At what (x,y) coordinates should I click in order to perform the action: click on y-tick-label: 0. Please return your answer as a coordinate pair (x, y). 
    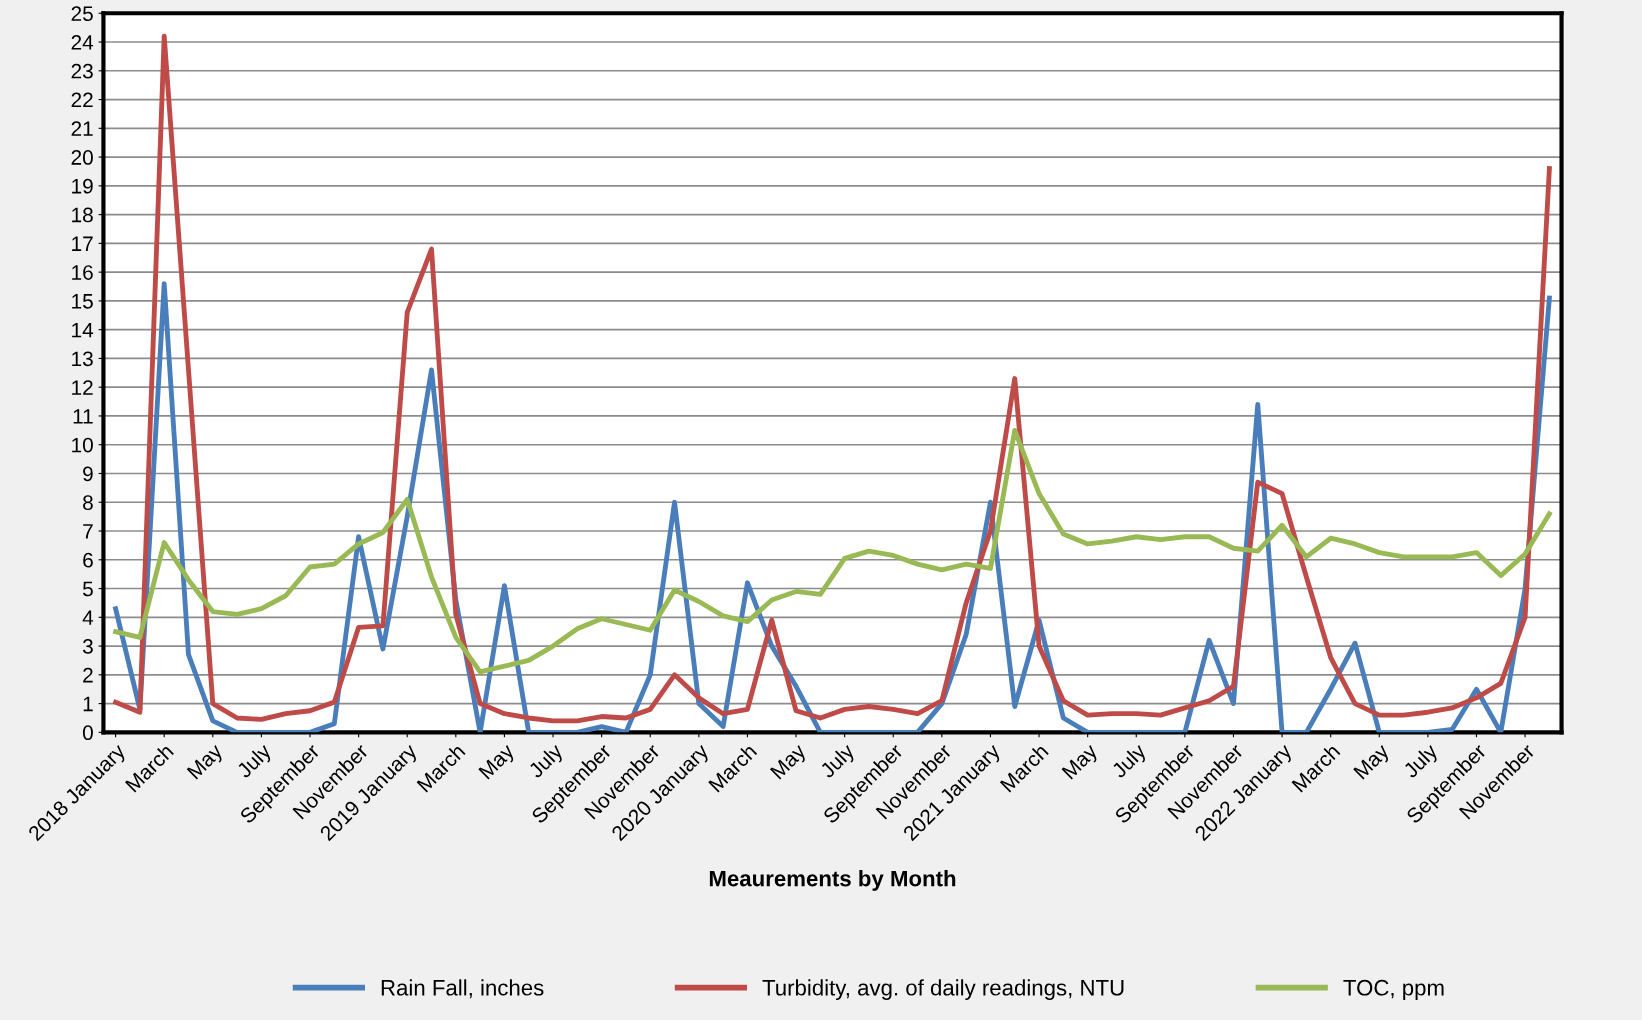
    Looking at the image, I should click on (87, 733).